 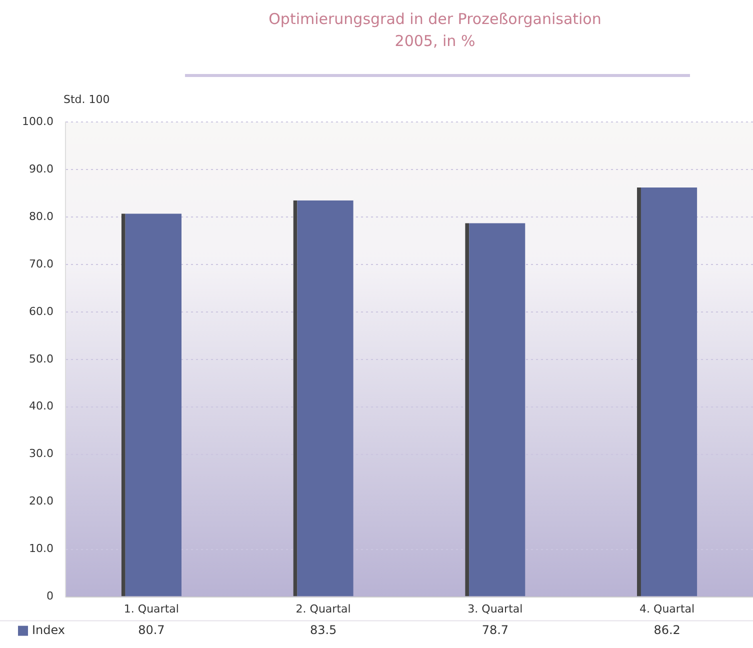 I want to click on chart-title: Optimierungsgrad in der Prozeßorganisation, so click(x=435, y=19).